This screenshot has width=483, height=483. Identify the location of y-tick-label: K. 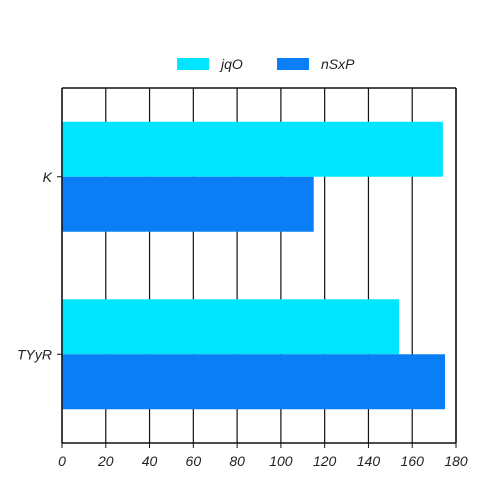
(48, 177).